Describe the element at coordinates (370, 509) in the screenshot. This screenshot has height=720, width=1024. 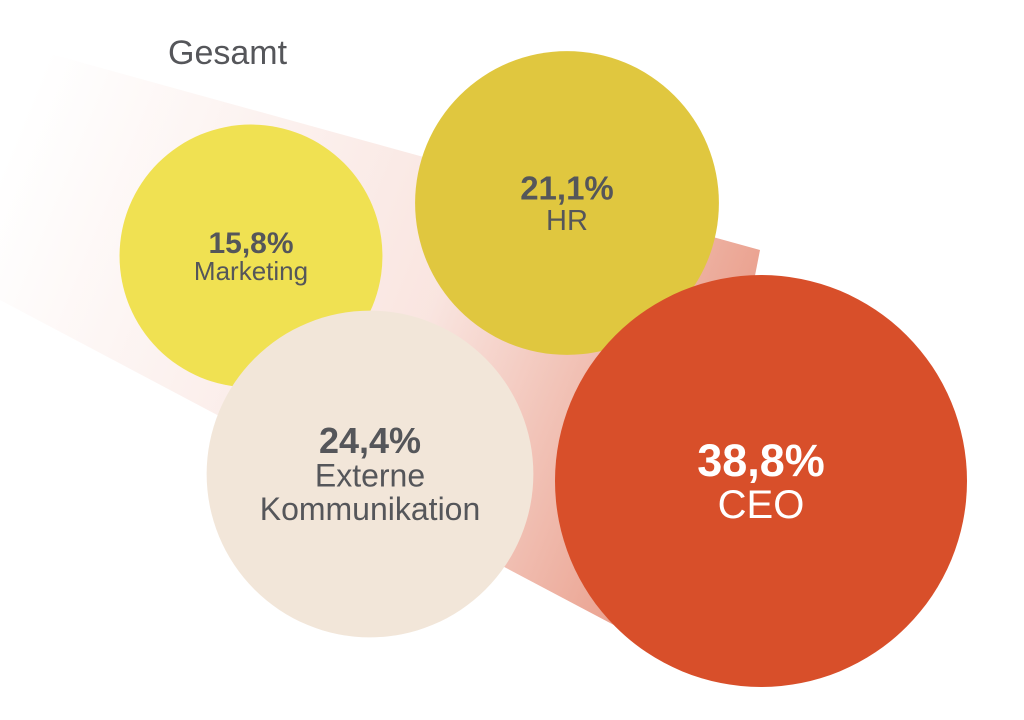
I see `bubble-label-externe-kommunikation: Kommunikation` at that location.